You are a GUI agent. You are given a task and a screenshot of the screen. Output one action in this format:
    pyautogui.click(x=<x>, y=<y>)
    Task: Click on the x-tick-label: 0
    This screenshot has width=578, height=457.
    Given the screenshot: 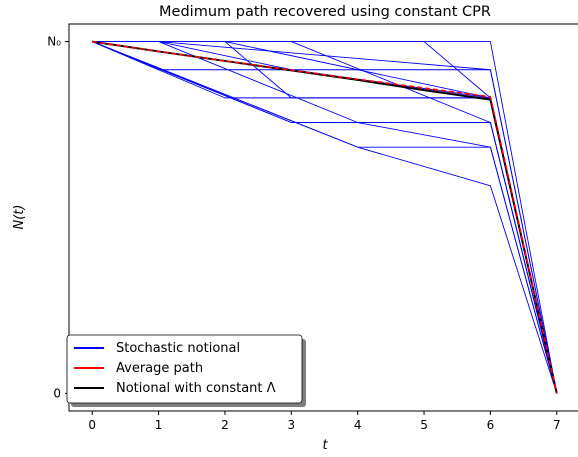 What is the action you would take?
    pyautogui.click(x=92, y=425)
    